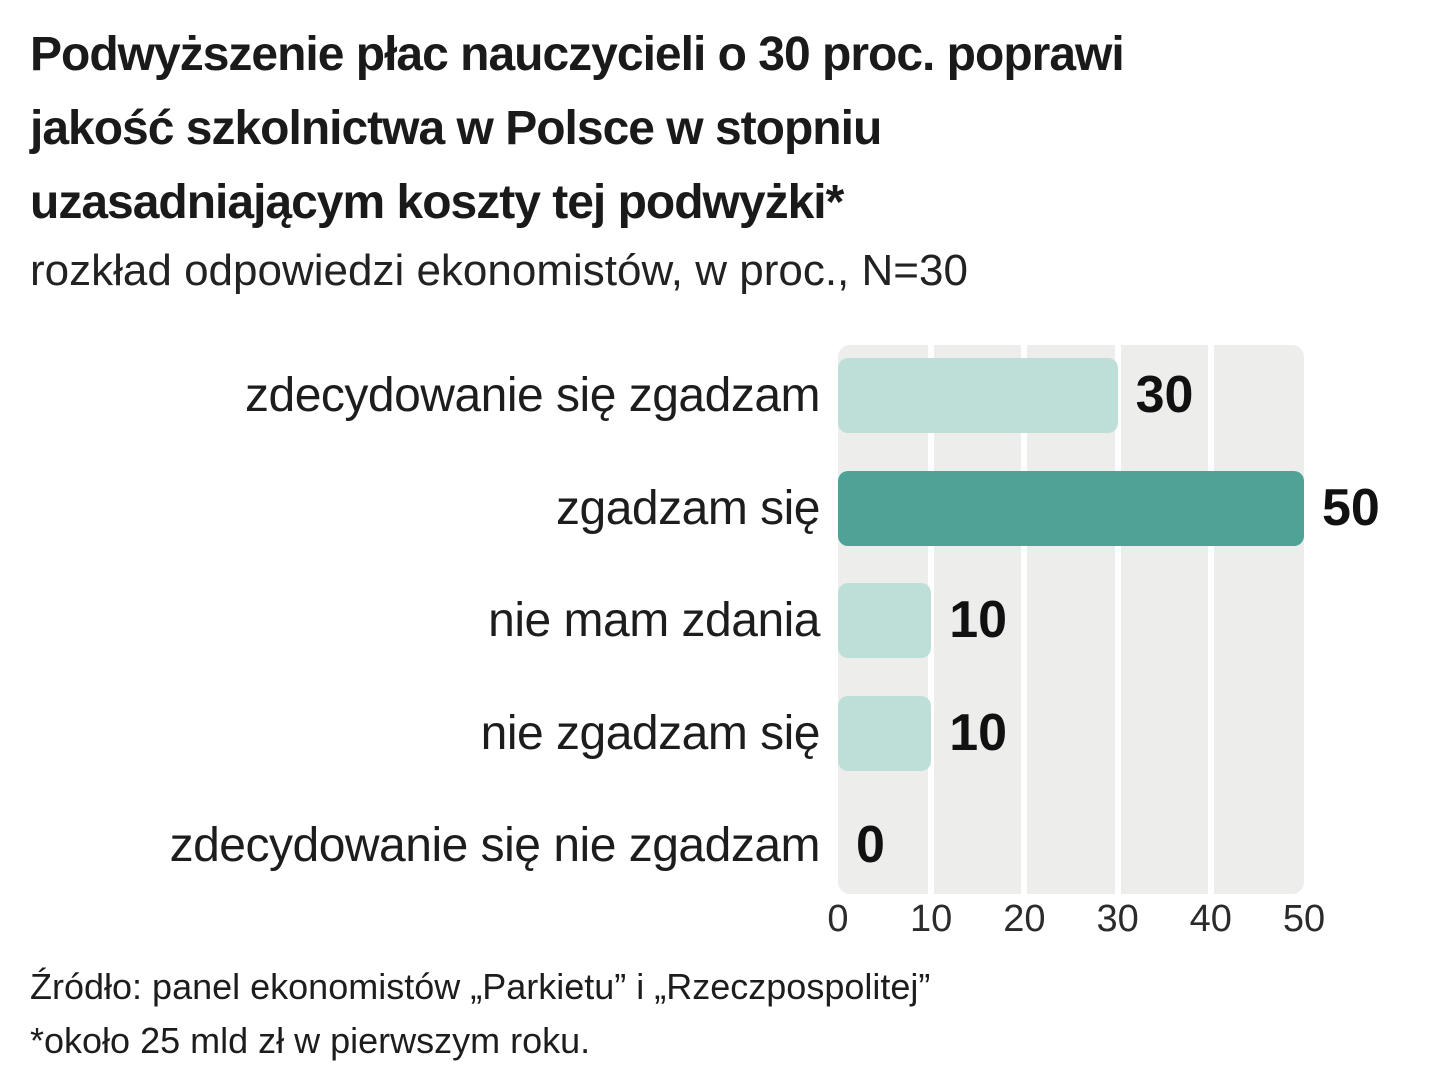 Image resolution: width=1439 pixels, height=1080 pixels. Describe the element at coordinates (688, 508) in the screenshot. I see `category-label: zgadzam się` at that location.